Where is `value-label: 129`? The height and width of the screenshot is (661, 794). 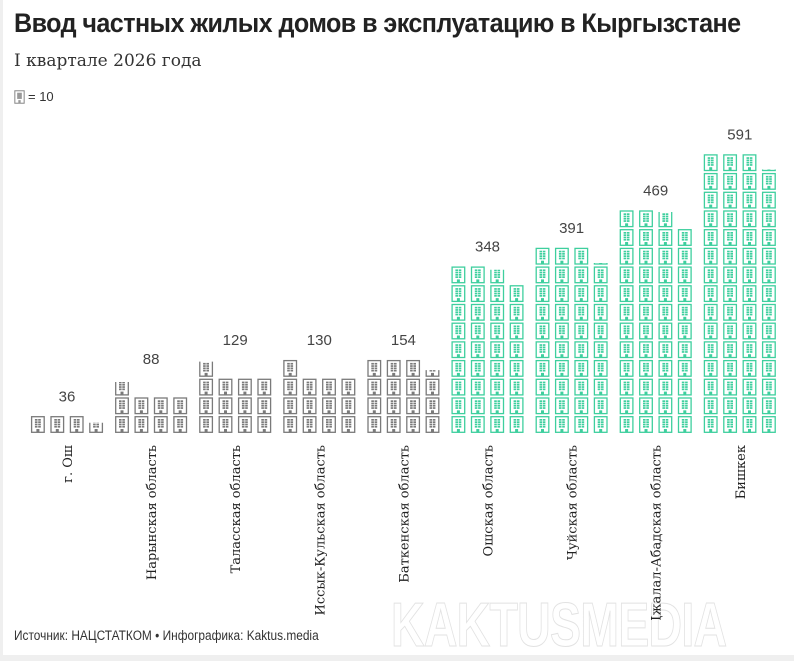
value-label: 129 is located at coordinates (235, 340).